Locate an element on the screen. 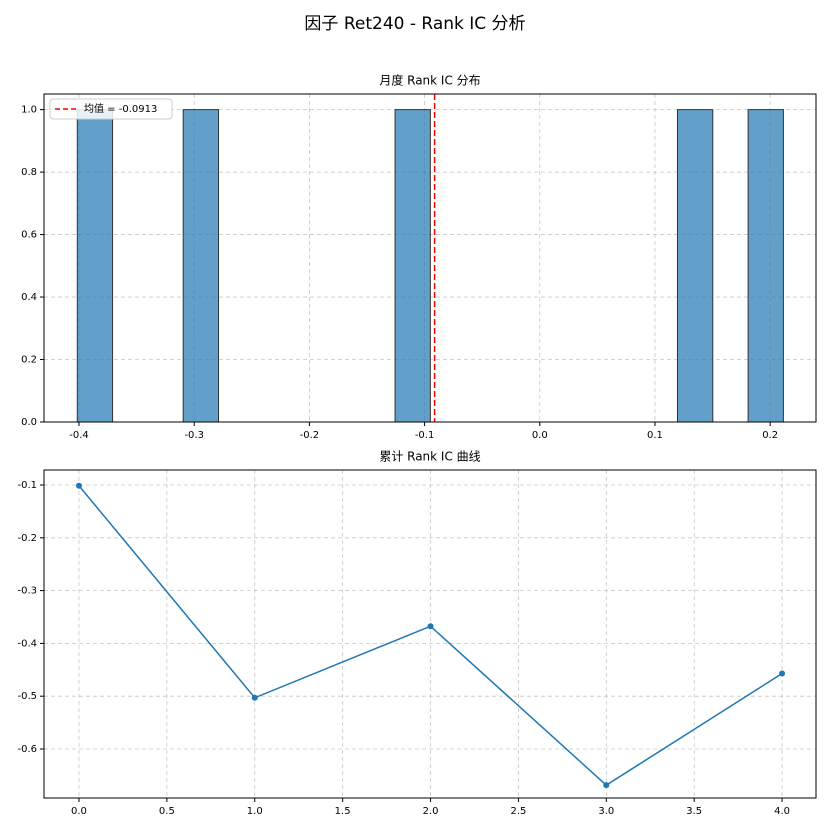 The height and width of the screenshot is (830, 830). x-tick-label: 1.0 is located at coordinates (255, 811).